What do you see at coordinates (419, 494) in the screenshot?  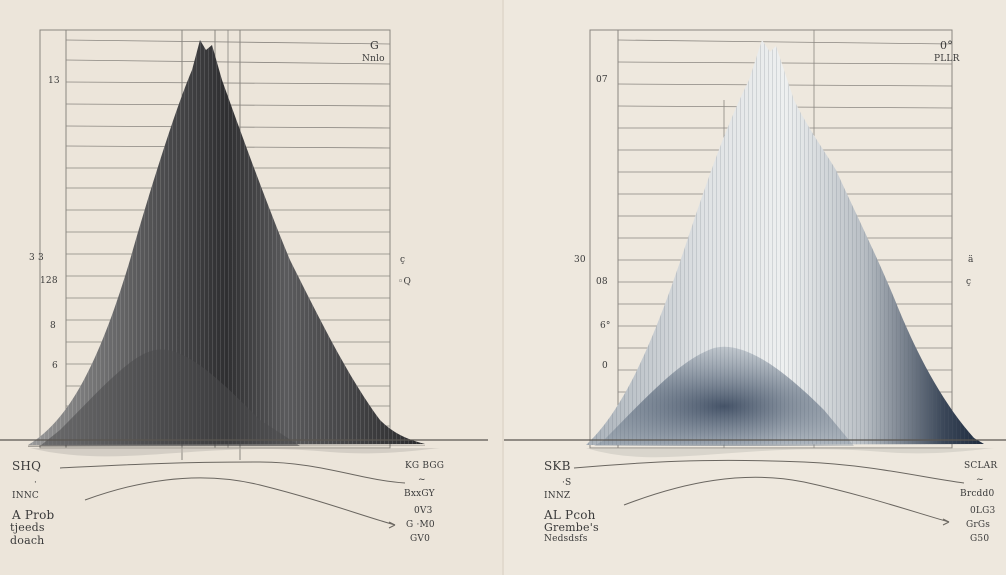 I see `bottom-right-label-3: BxxGY` at bounding box center [419, 494].